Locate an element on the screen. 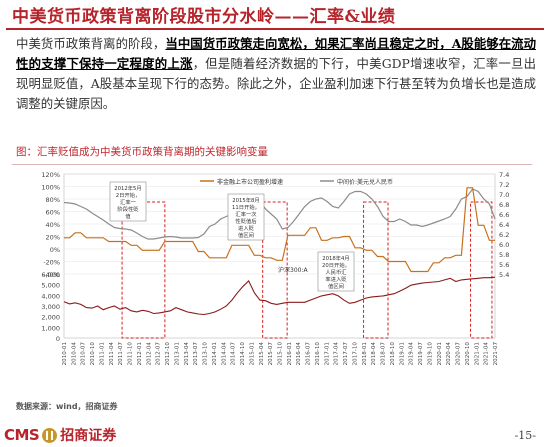  x-tick-label: 2016-04 is located at coordinates (299, 354).